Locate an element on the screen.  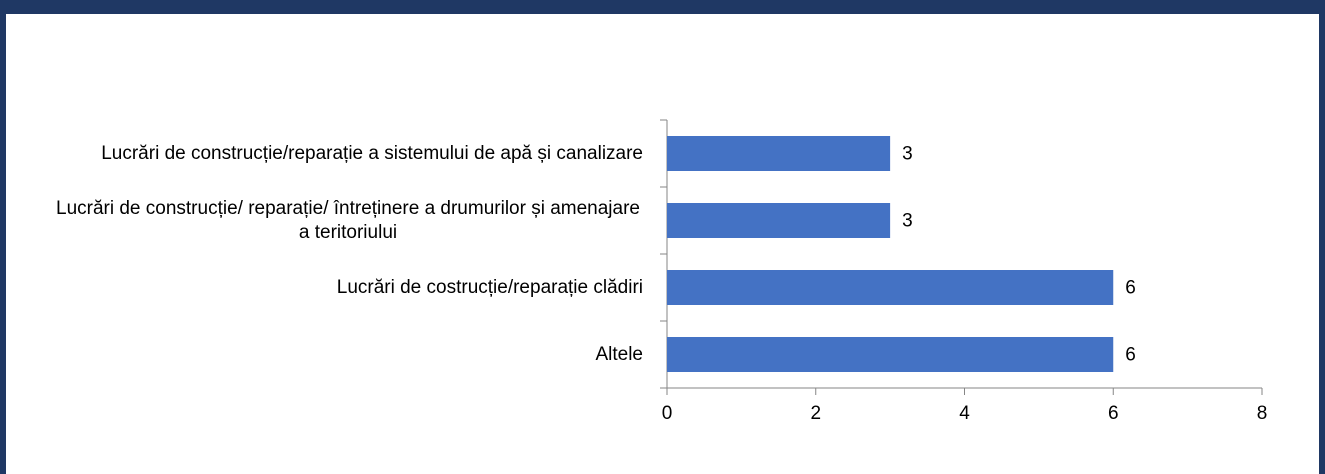
category-label-box: Altele is located at coordinates (619, 354).